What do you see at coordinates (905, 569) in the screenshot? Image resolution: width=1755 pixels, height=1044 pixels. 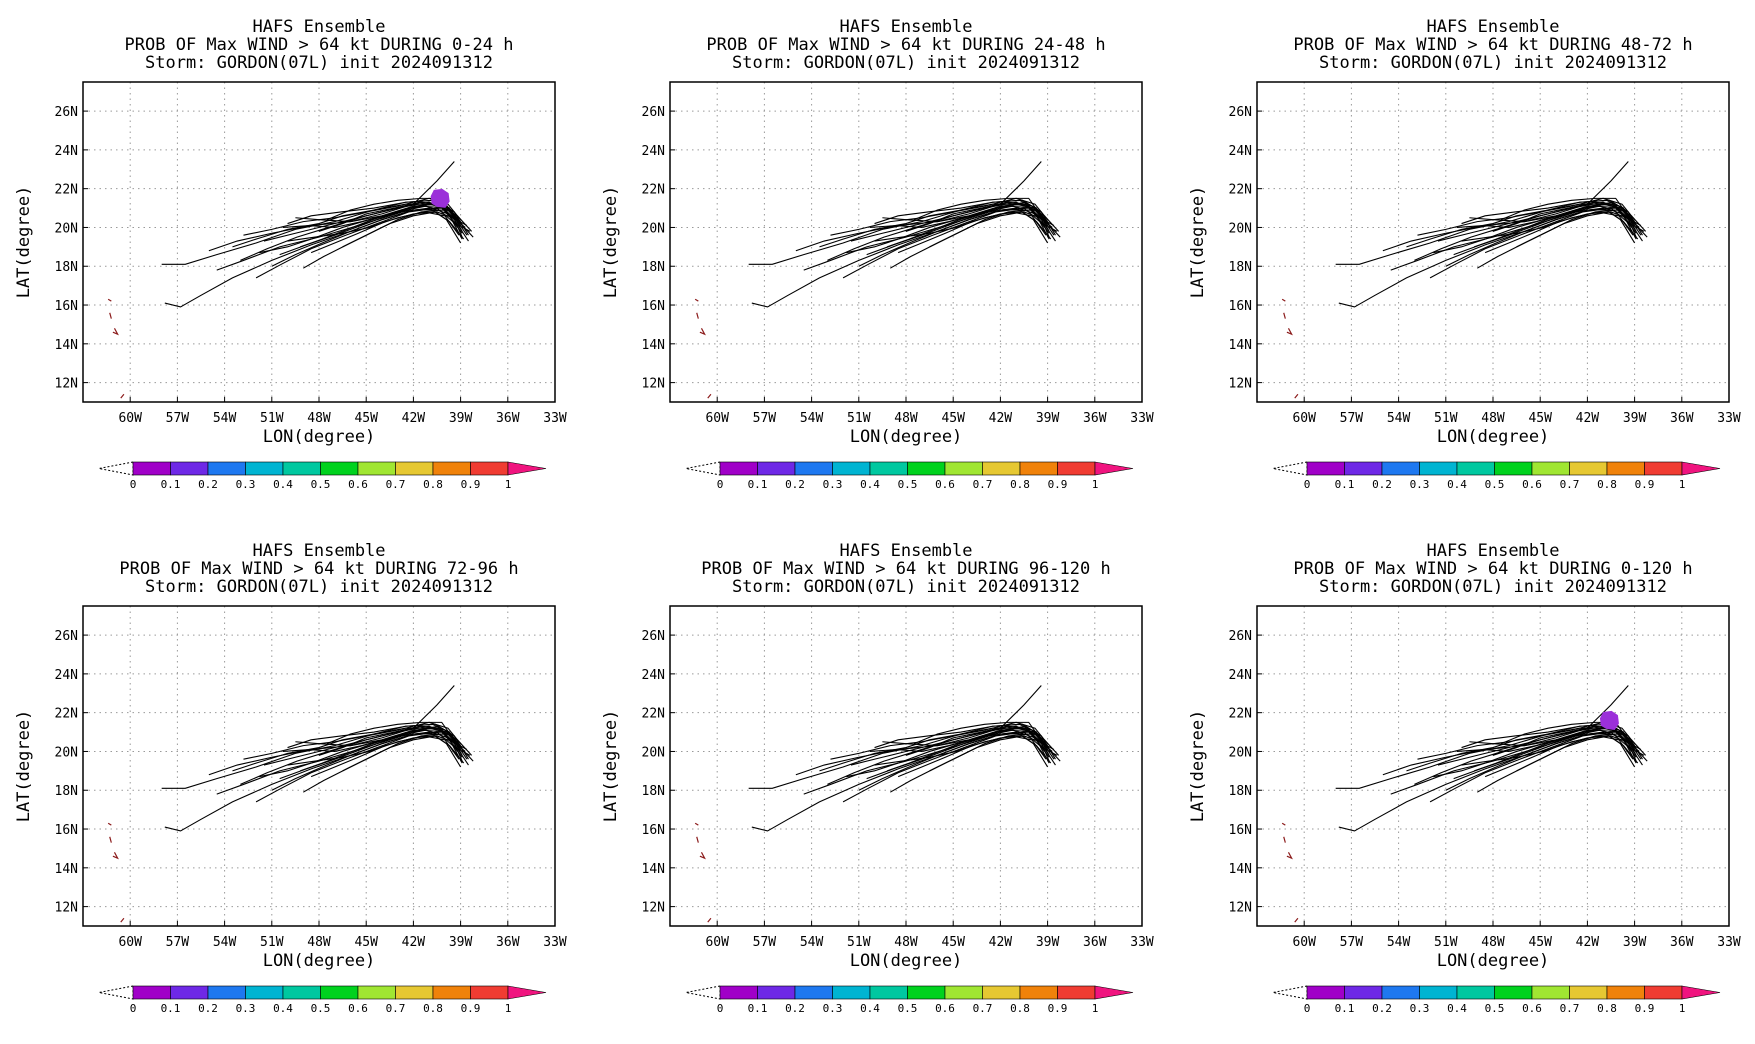 I see `panel-title-line-2: PROB OF Max WIND > 64 kt DURING 96-120 h` at bounding box center [905, 569].